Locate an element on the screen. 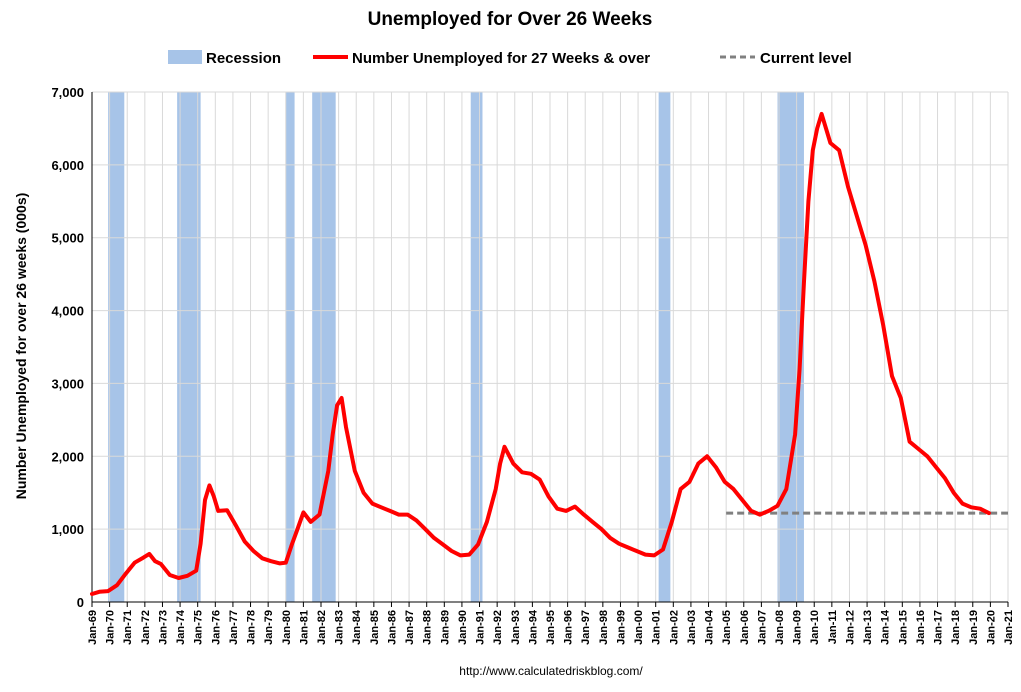 The image size is (1021, 692). x-tick-label-7: Jan-76 is located at coordinates (216, 627).